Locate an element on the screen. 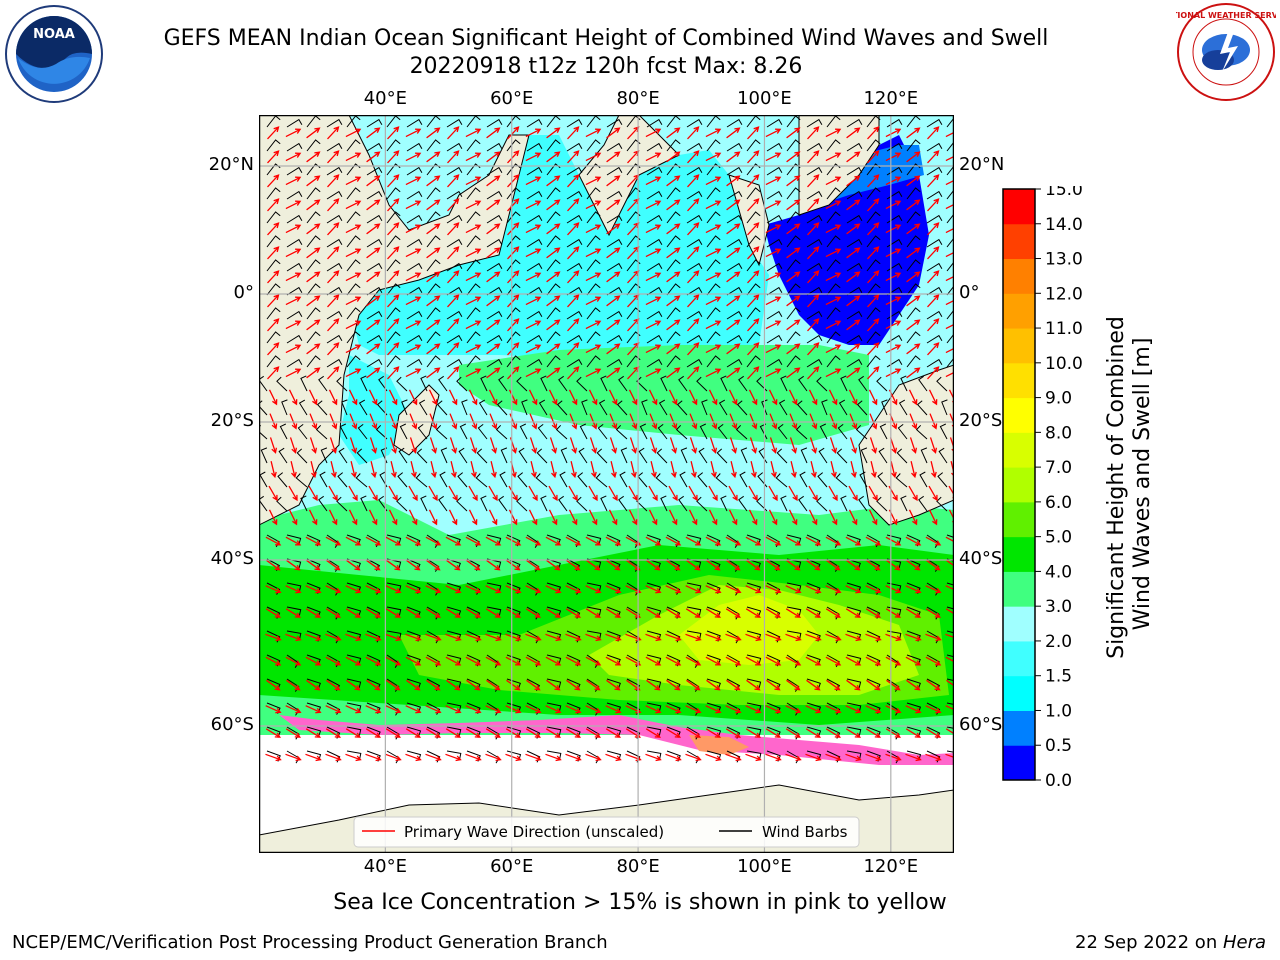 The height and width of the screenshot is (960, 1280). lon-tick-label-top: 100°E is located at coordinates (764, 98).